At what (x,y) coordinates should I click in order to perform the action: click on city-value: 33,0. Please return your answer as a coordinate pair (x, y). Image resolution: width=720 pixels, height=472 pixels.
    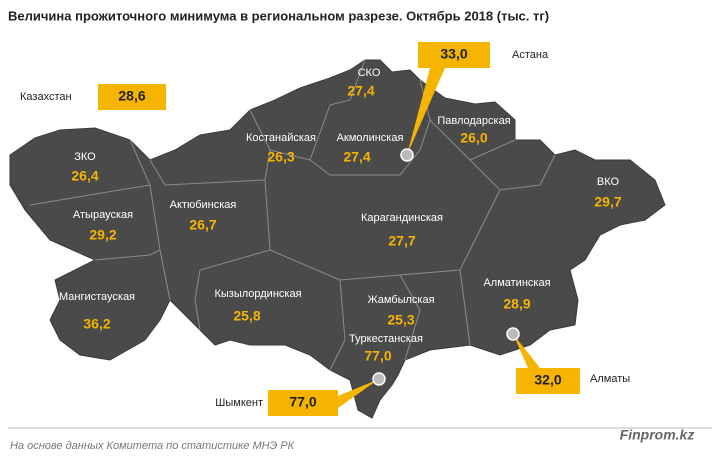
    Looking at the image, I should click on (453, 54).